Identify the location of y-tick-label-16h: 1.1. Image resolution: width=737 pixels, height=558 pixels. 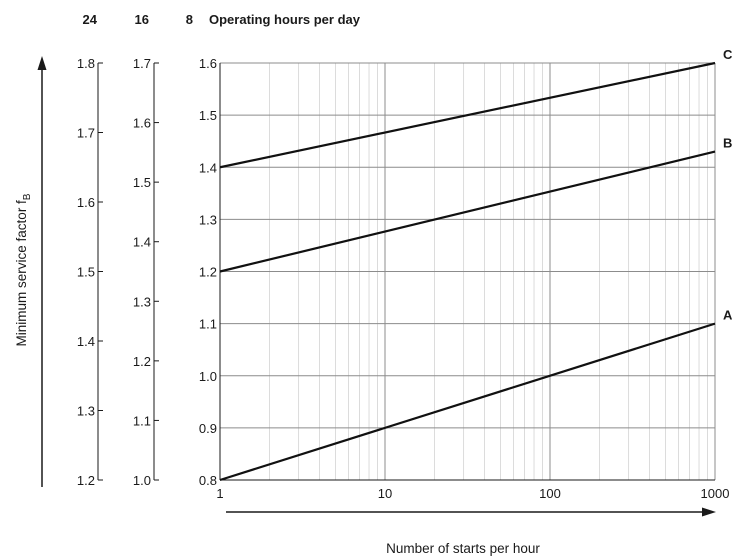
(142, 420).